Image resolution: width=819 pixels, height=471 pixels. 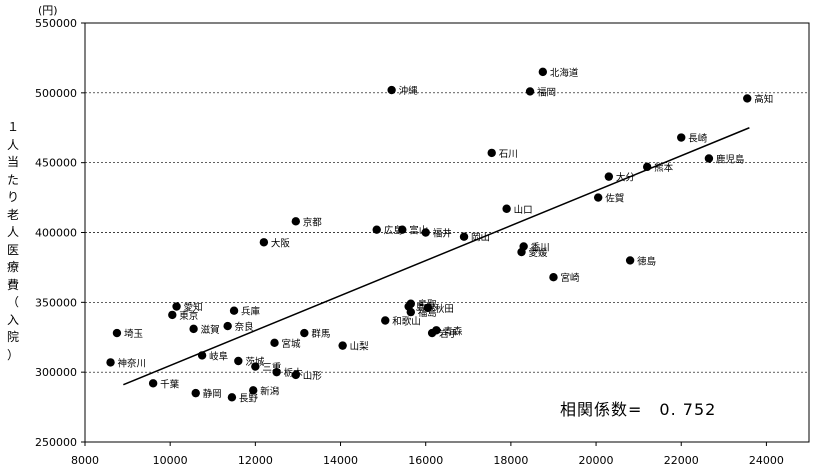 I want to click on point-label: 広島, so click(x=393, y=231).